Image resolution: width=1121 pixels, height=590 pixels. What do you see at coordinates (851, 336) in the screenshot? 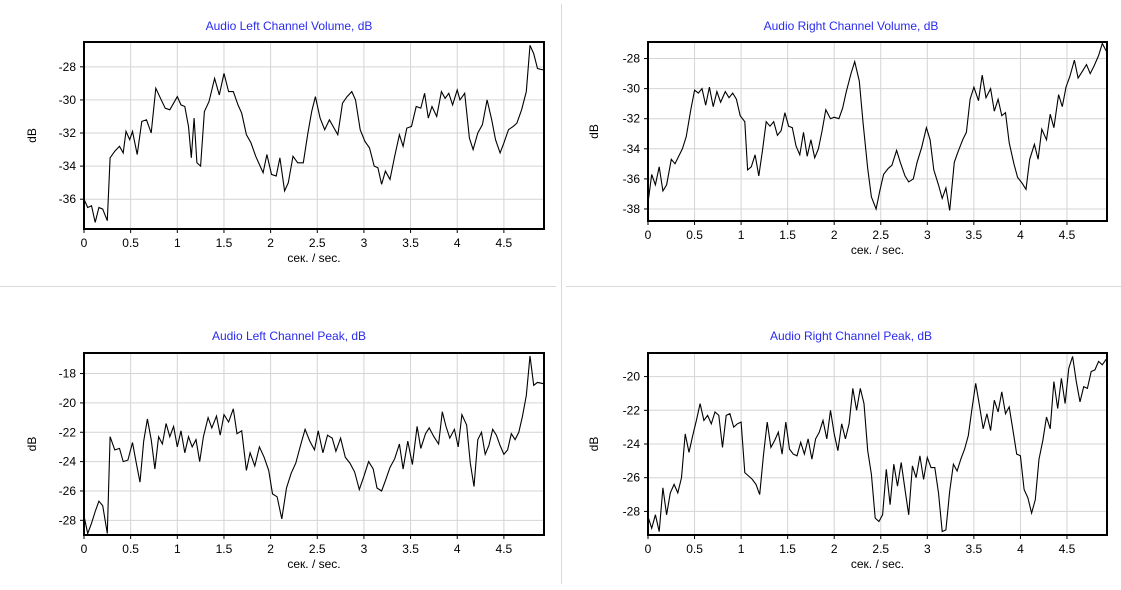
I see `chart-title: Audio Right Channel Peak, dB` at bounding box center [851, 336].